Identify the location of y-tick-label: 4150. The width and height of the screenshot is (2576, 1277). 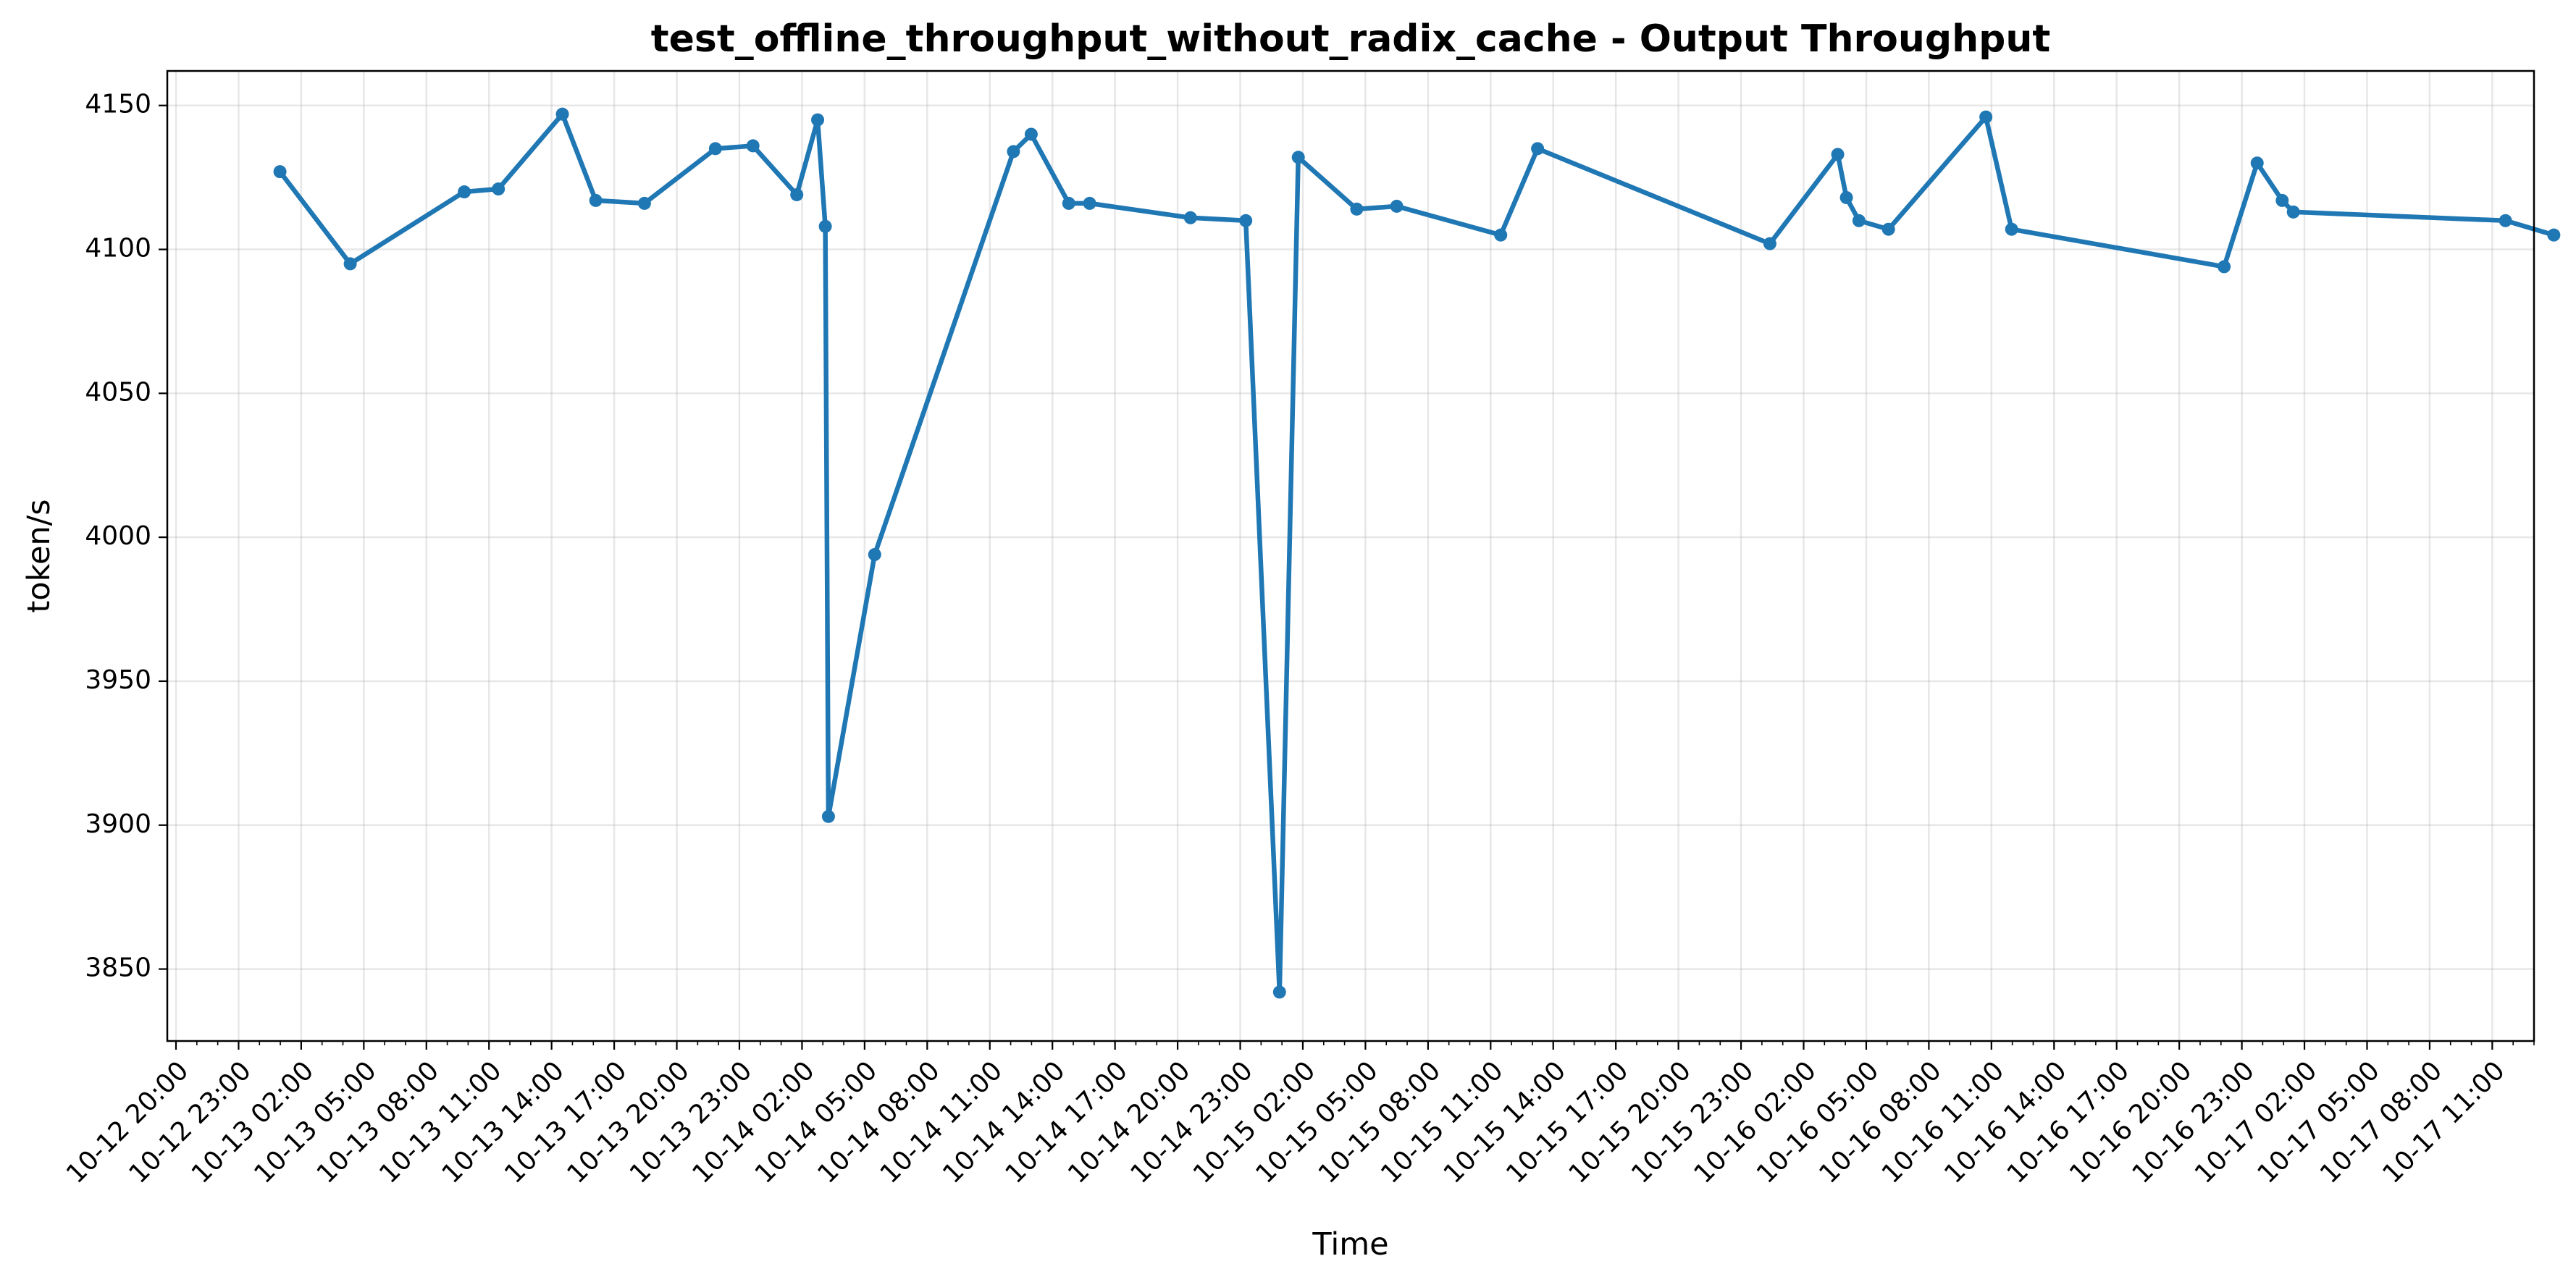
(118, 104).